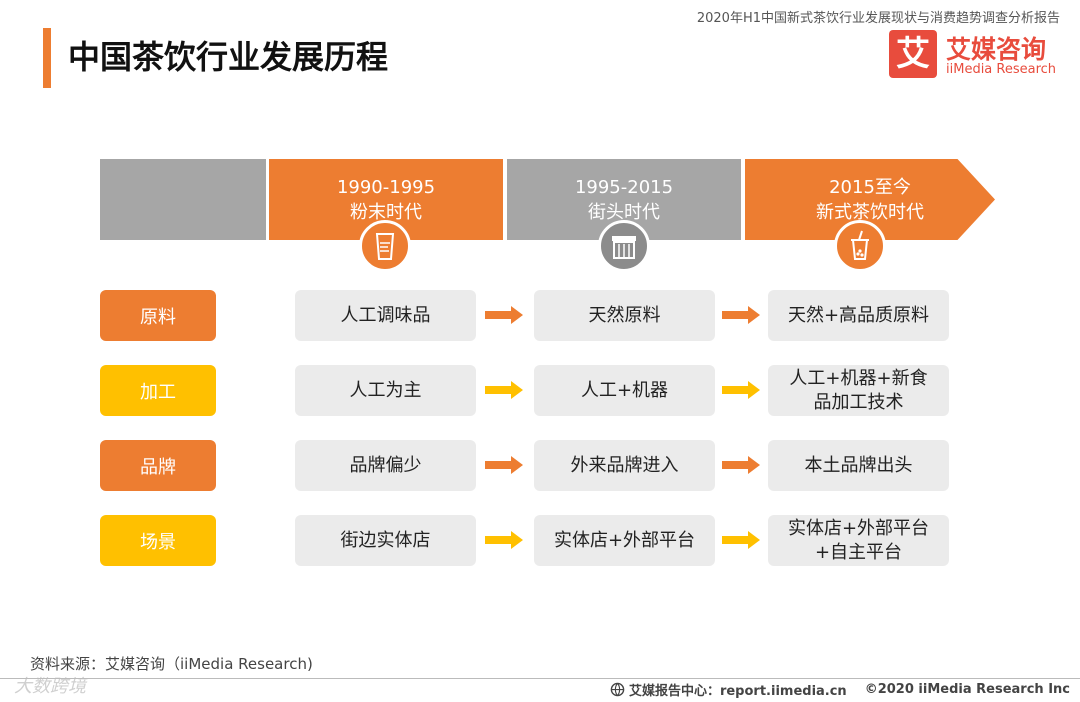 Image resolution: width=1080 pixels, height=702 pixels. I want to click on page-title: 中国茶饮行业发展历程, so click(228, 57).